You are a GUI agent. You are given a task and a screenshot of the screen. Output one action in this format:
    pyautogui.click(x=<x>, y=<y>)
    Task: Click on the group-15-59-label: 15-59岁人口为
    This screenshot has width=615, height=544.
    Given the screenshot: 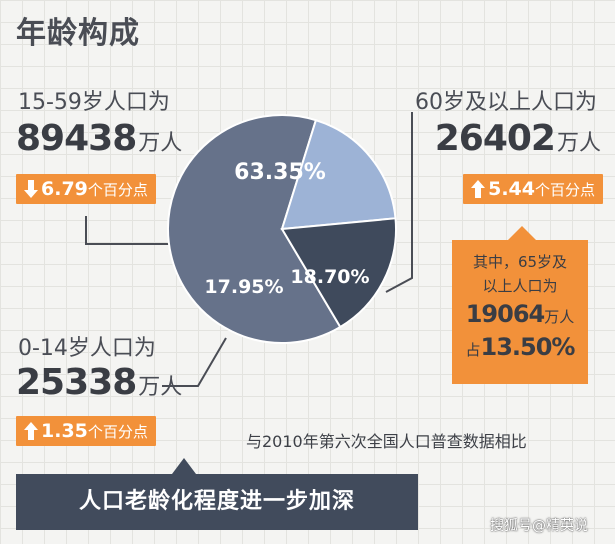 What is the action you would take?
    pyautogui.click(x=94, y=102)
    